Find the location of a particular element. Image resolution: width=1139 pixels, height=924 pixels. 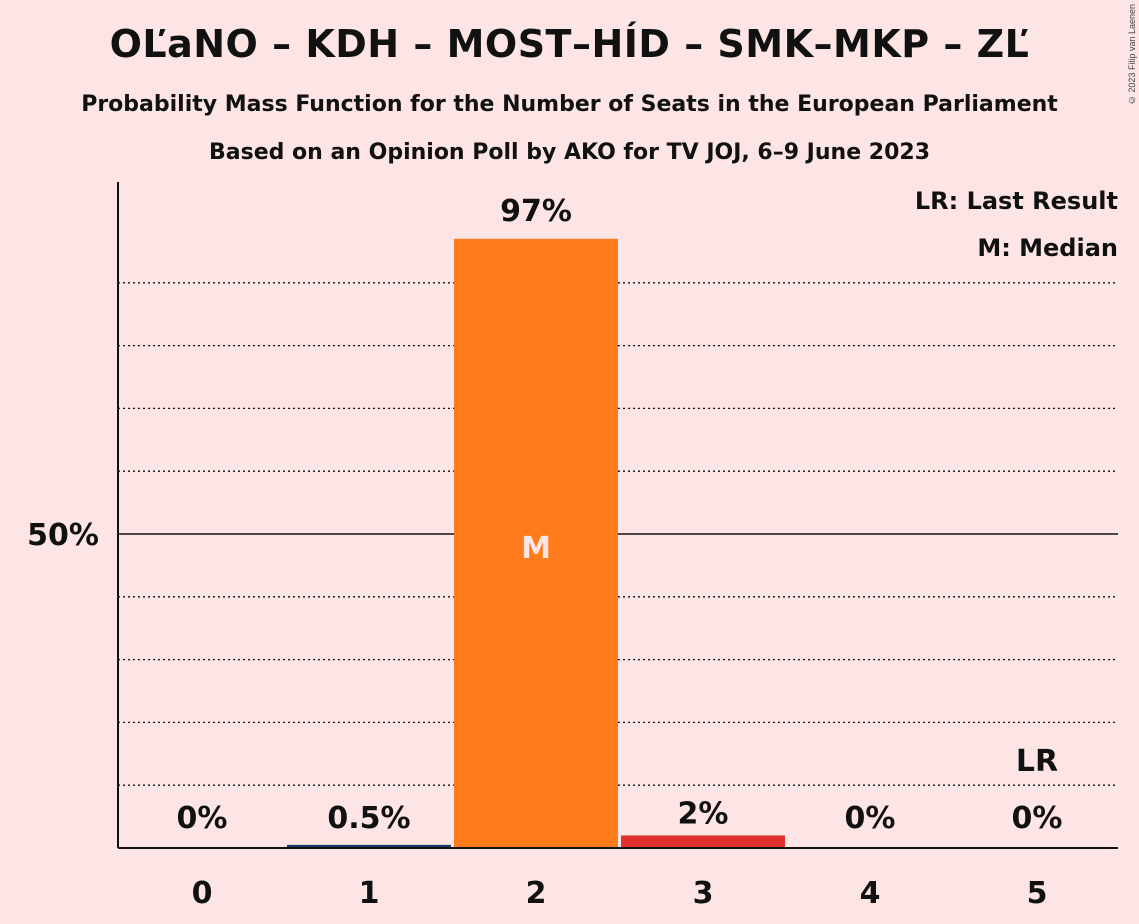

x-tick-label-2: 2 is located at coordinates (536, 893).